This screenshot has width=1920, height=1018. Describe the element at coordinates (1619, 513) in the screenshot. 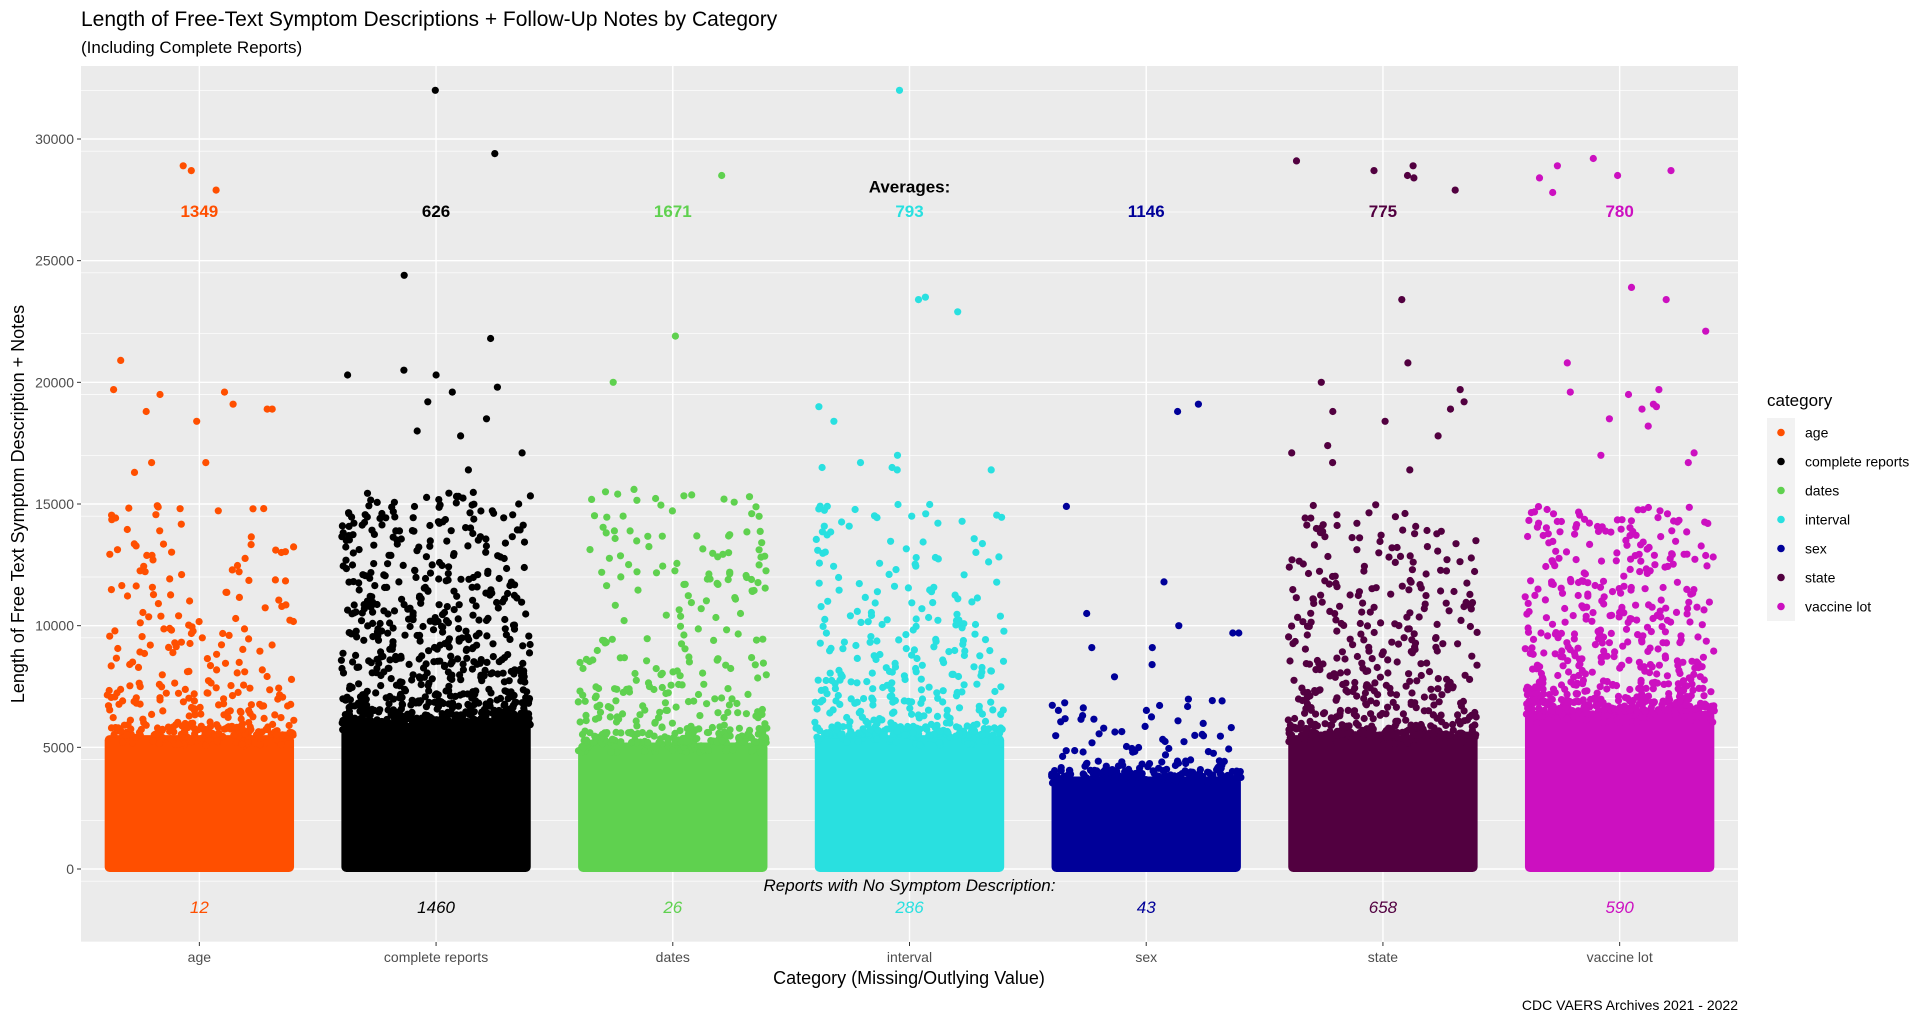

I see `series-points` at that location.